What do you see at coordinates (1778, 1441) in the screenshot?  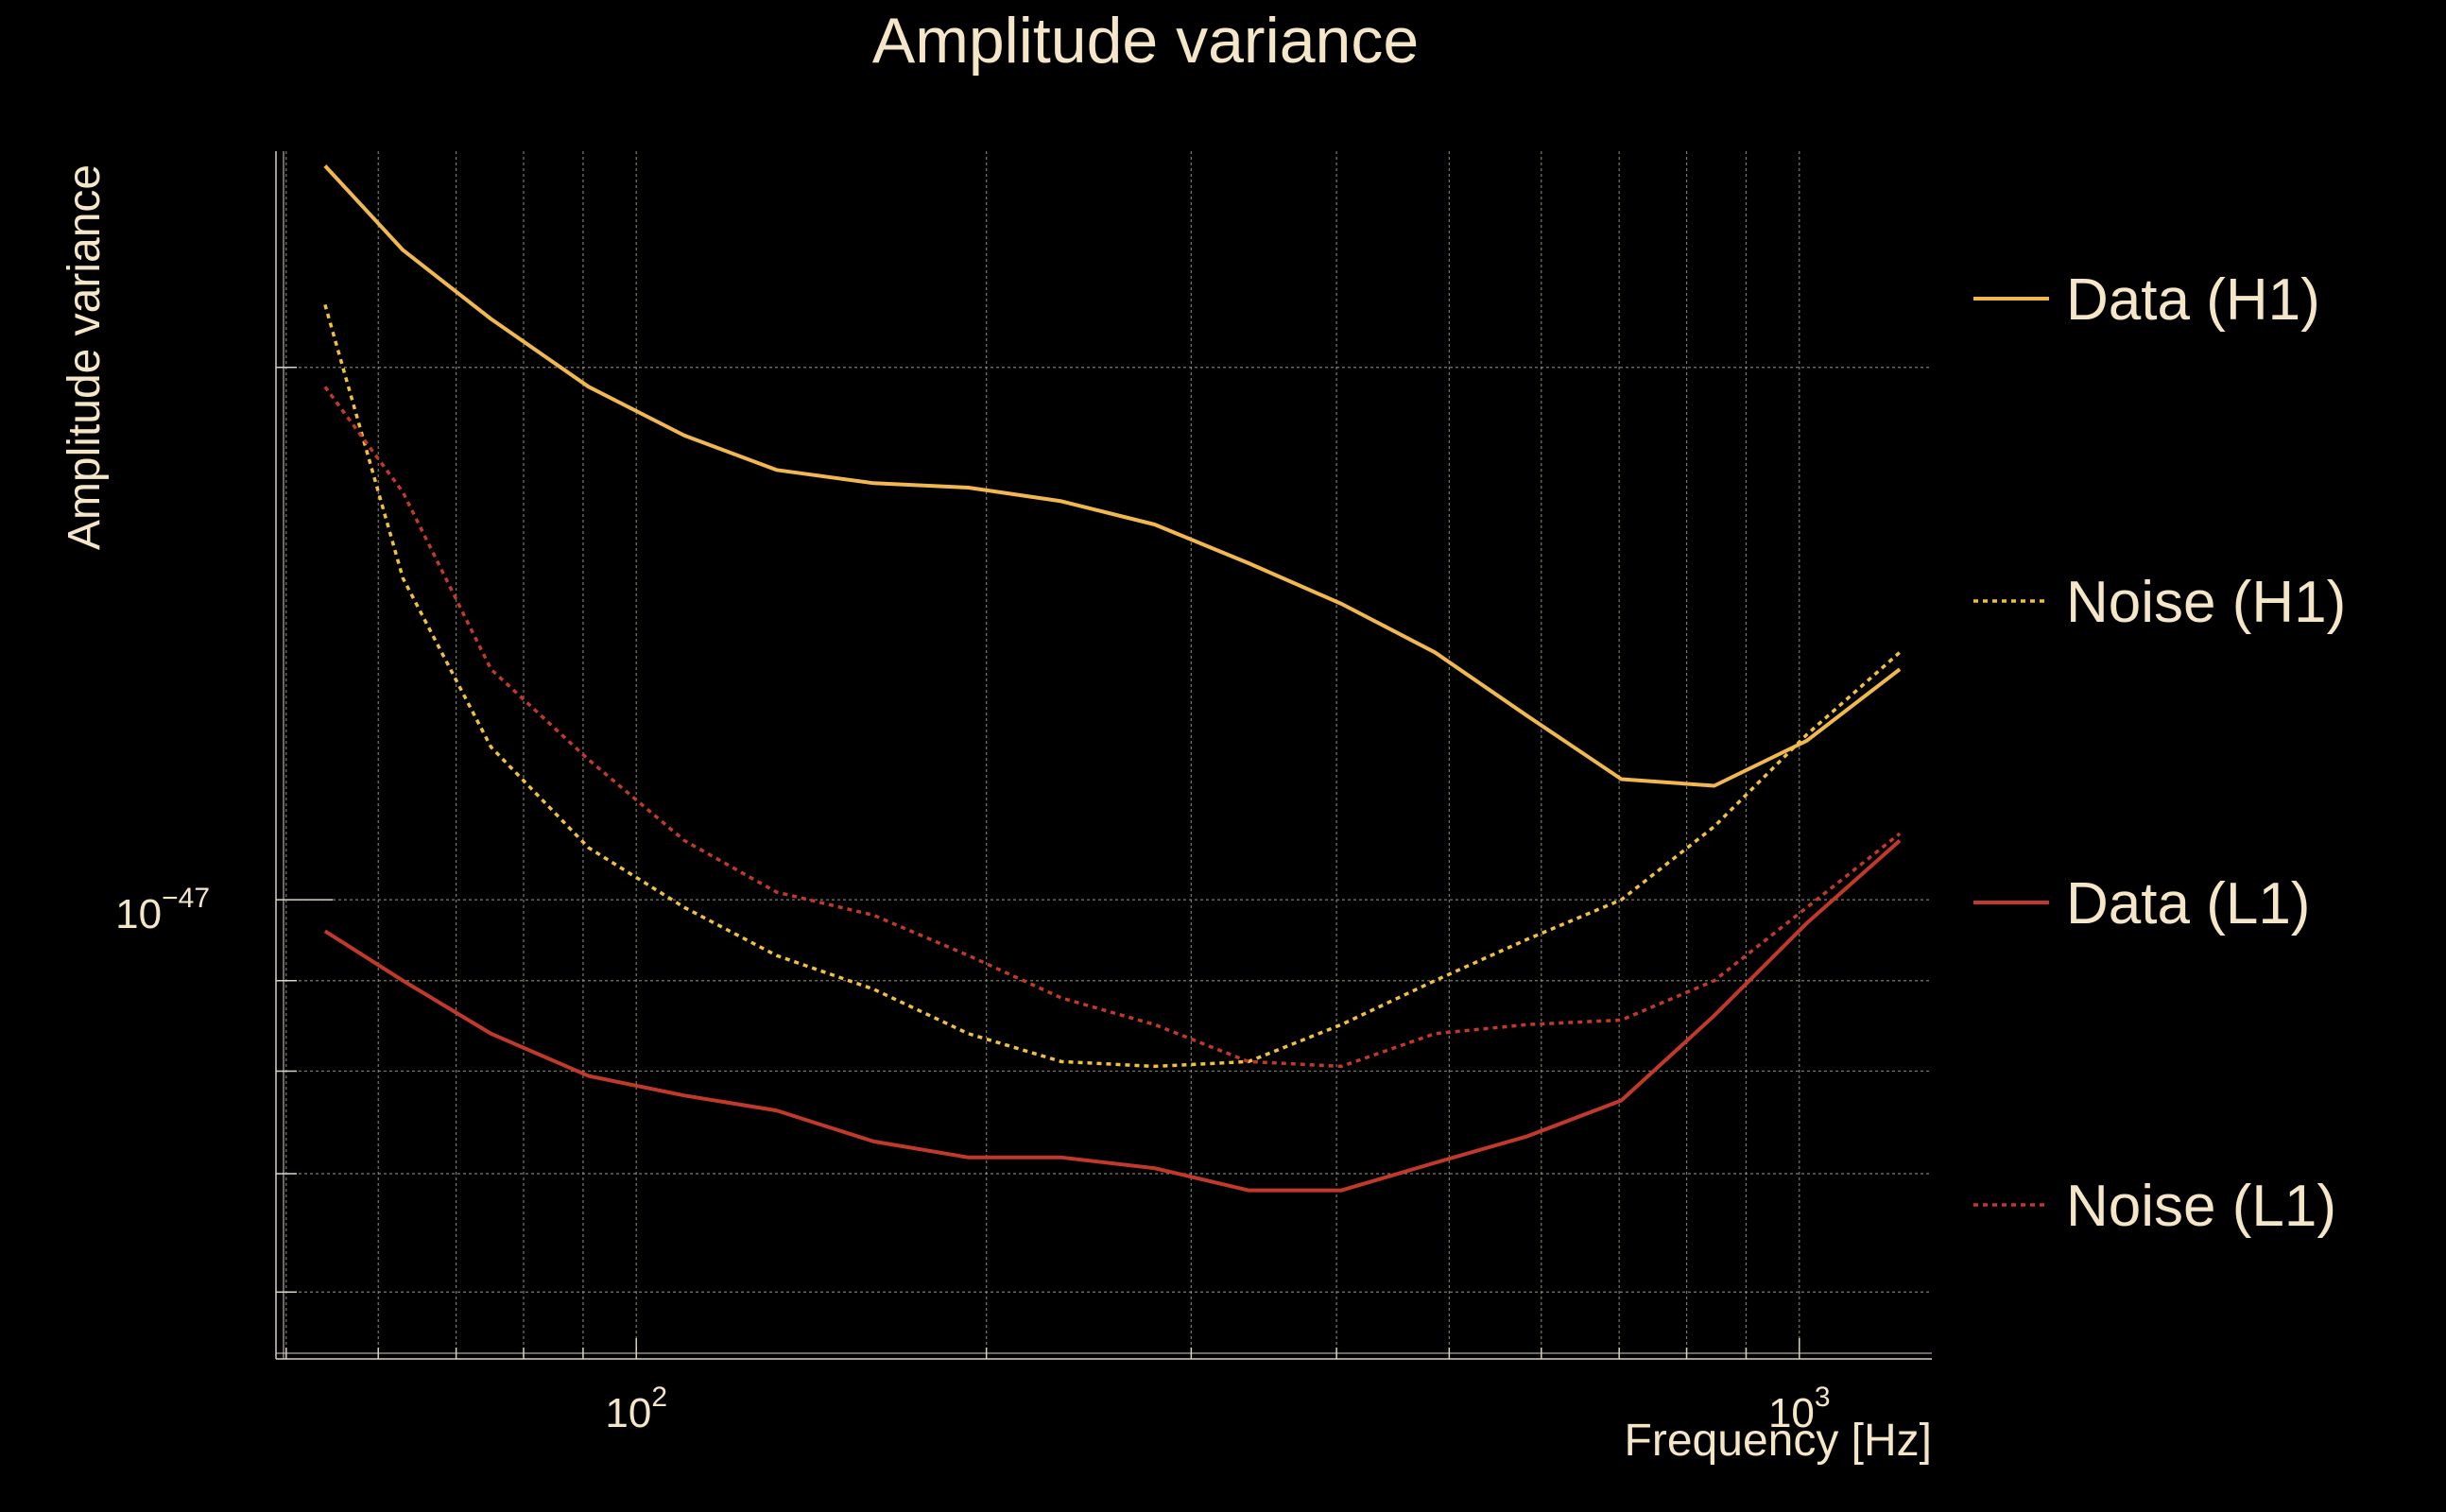 I see `x-axis-label: Frequency [Hz]` at bounding box center [1778, 1441].